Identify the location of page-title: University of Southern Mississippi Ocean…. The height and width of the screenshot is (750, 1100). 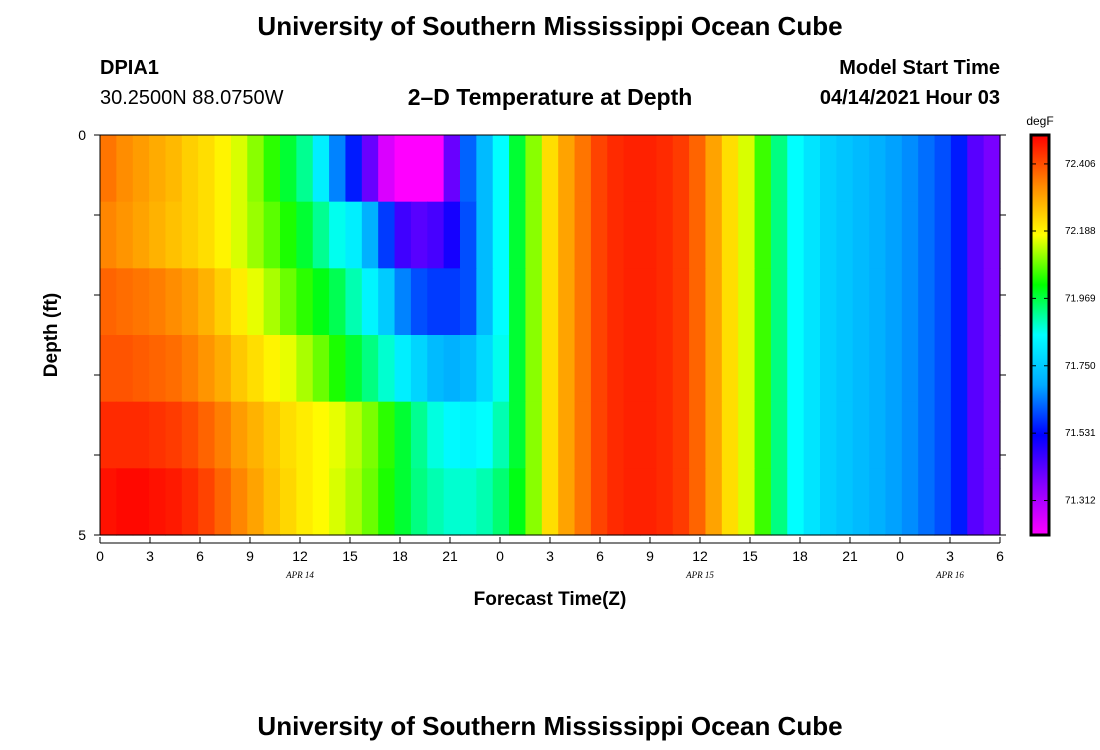
(550, 26).